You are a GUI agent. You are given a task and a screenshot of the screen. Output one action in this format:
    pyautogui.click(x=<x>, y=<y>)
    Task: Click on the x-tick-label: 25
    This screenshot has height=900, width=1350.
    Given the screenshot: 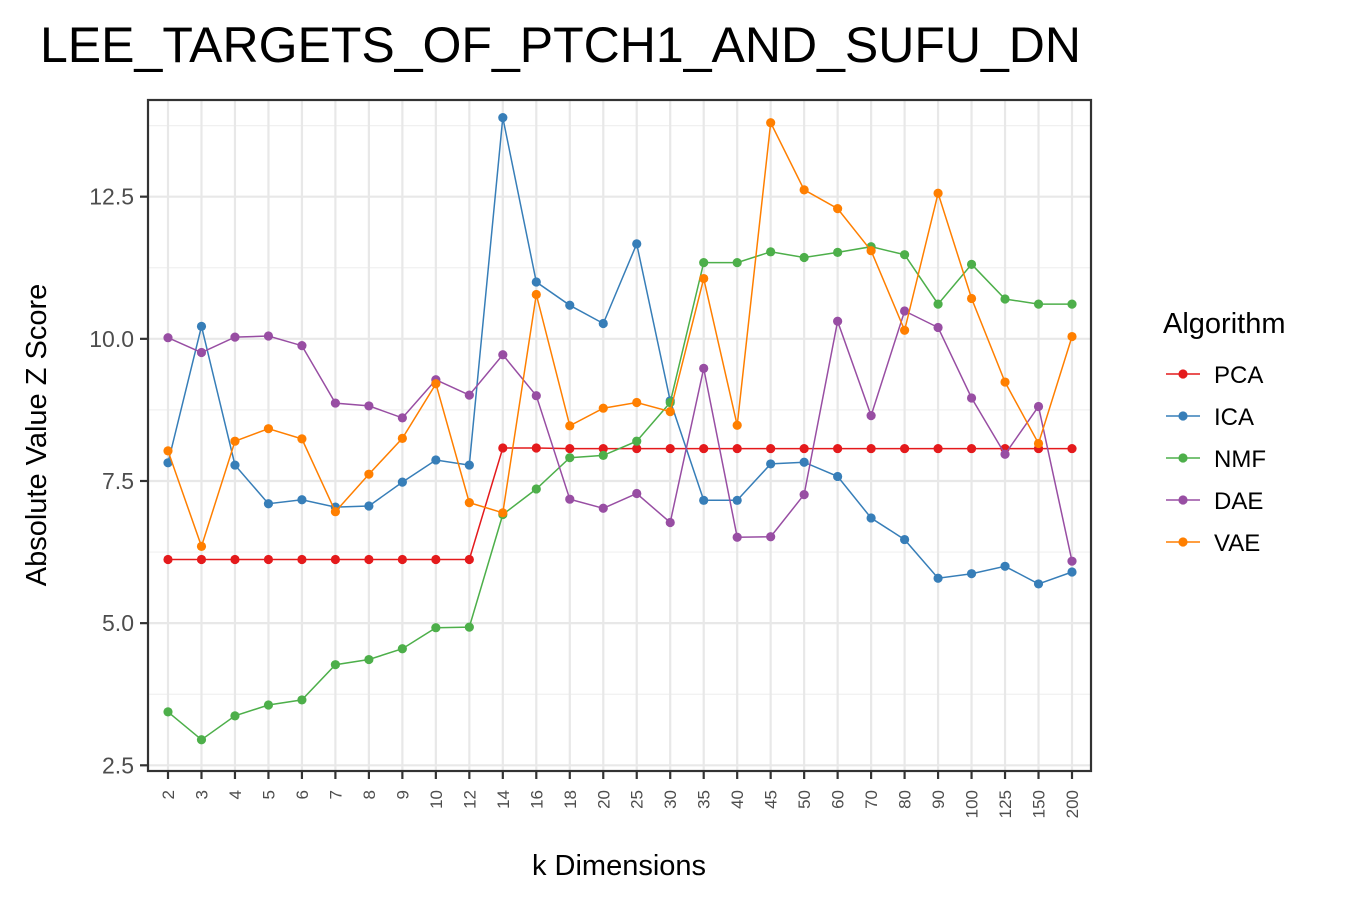 What is the action you would take?
    pyautogui.click(x=637, y=799)
    